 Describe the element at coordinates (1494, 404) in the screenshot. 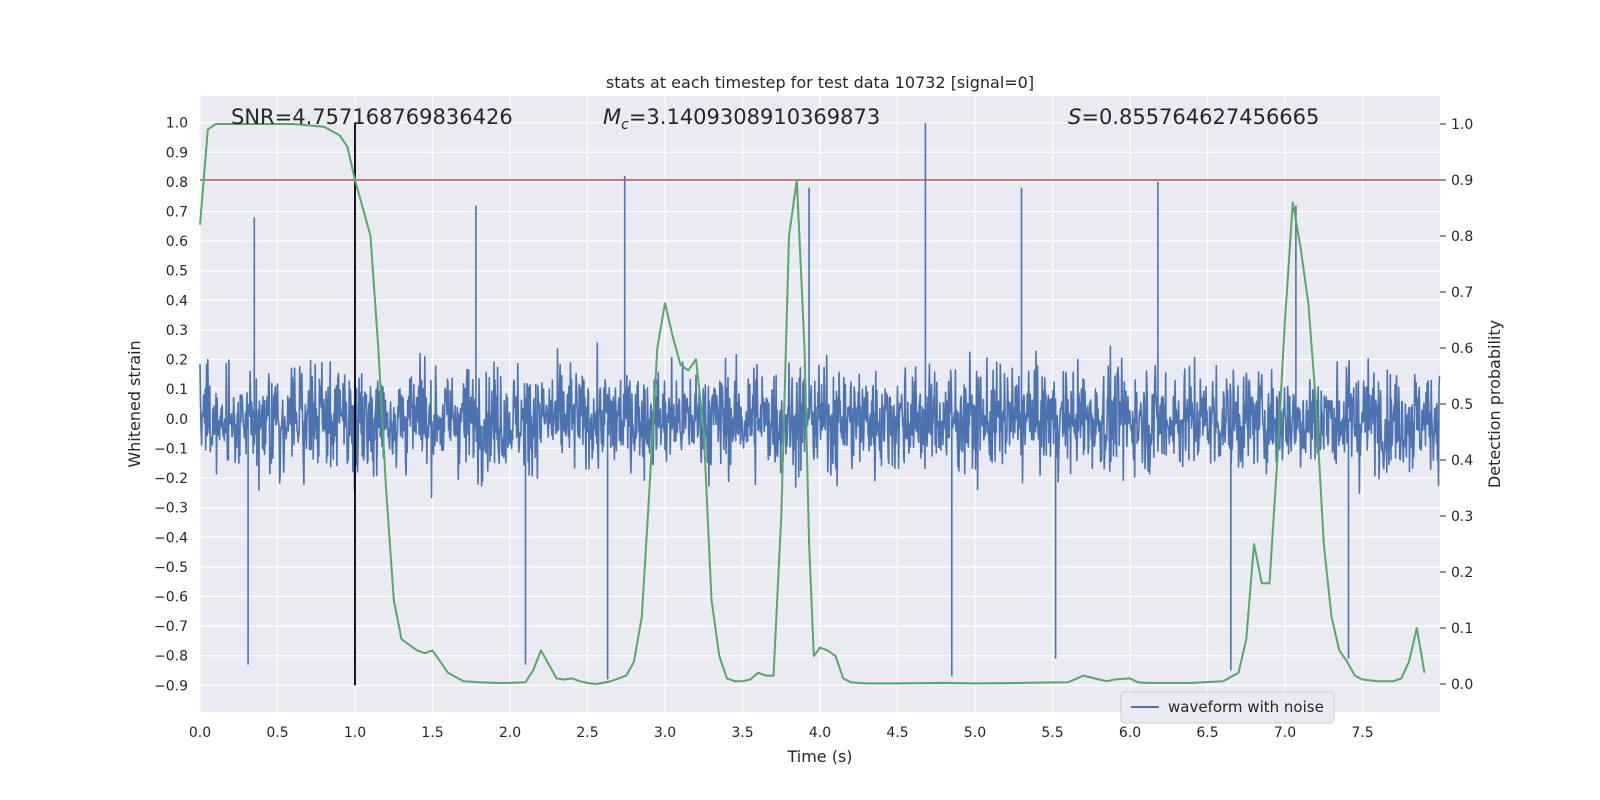

I see `y-right-axis-label: Detection probability` at that location.